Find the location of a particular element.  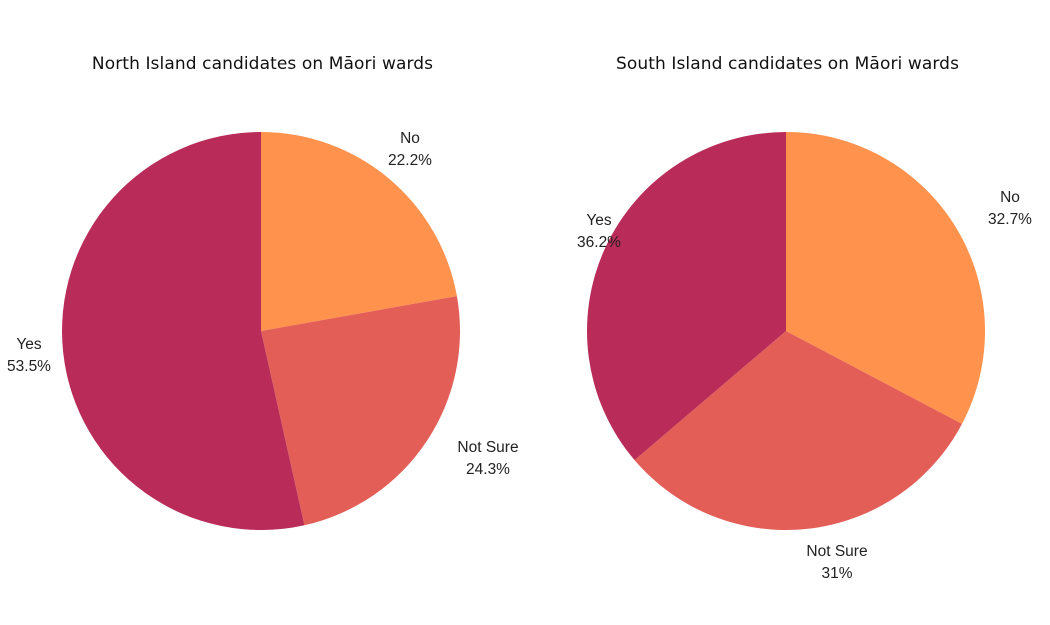

slice-label-not-sure: Not Sure 24.3% is located at coordinates (488, 459).